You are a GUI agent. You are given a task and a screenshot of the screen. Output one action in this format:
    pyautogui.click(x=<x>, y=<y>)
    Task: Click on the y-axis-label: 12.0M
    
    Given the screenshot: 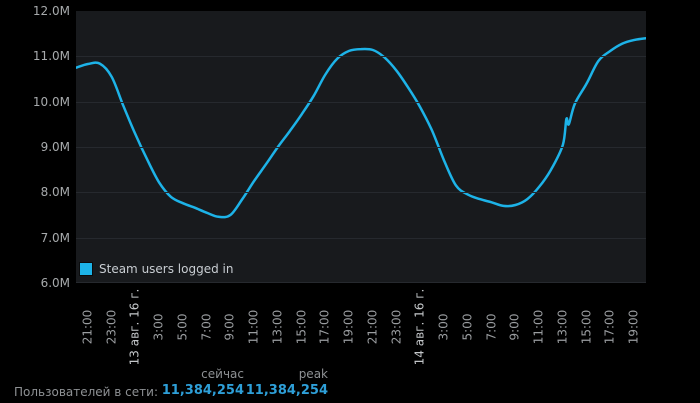 What is the action you would take?
    pyautogui.click(x=51, y=11)
    